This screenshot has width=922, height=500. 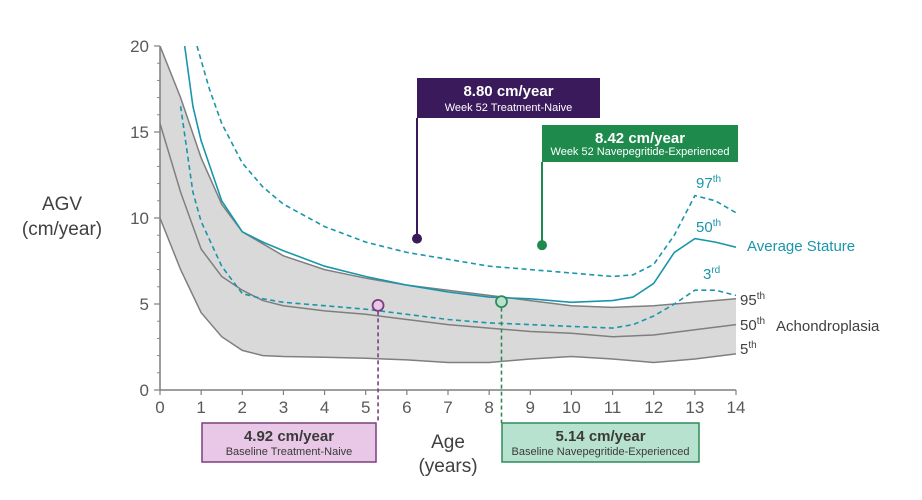 I want to click on percentile-label-average-stature-p50: 50th, so click(x=708, y=227).